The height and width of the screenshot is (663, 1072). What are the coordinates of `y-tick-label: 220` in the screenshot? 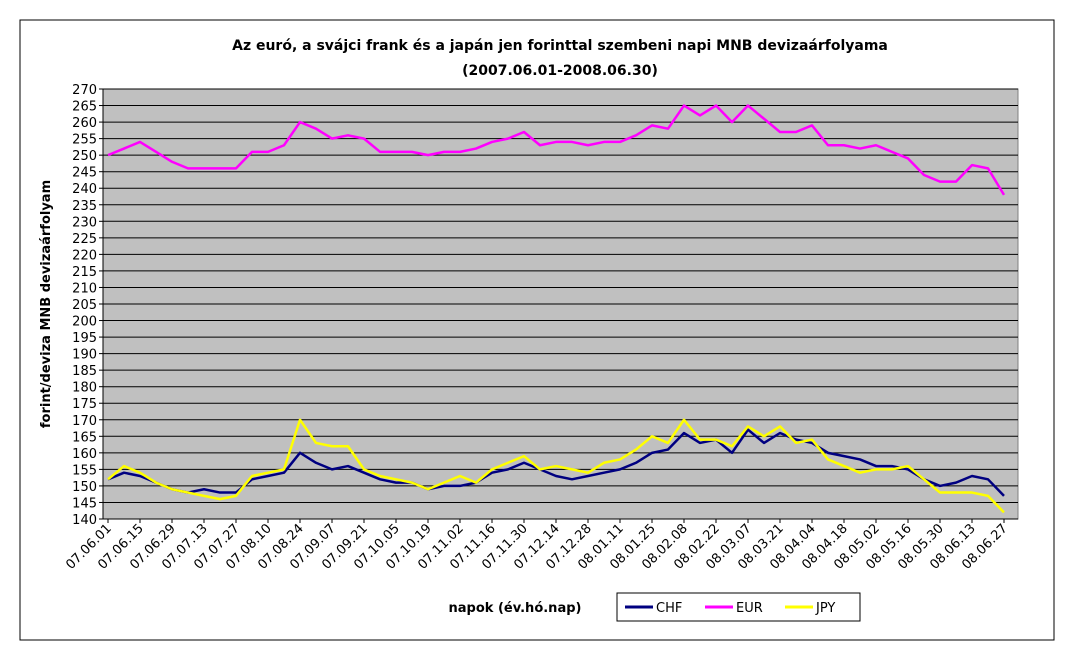 It's located at (84, 255).